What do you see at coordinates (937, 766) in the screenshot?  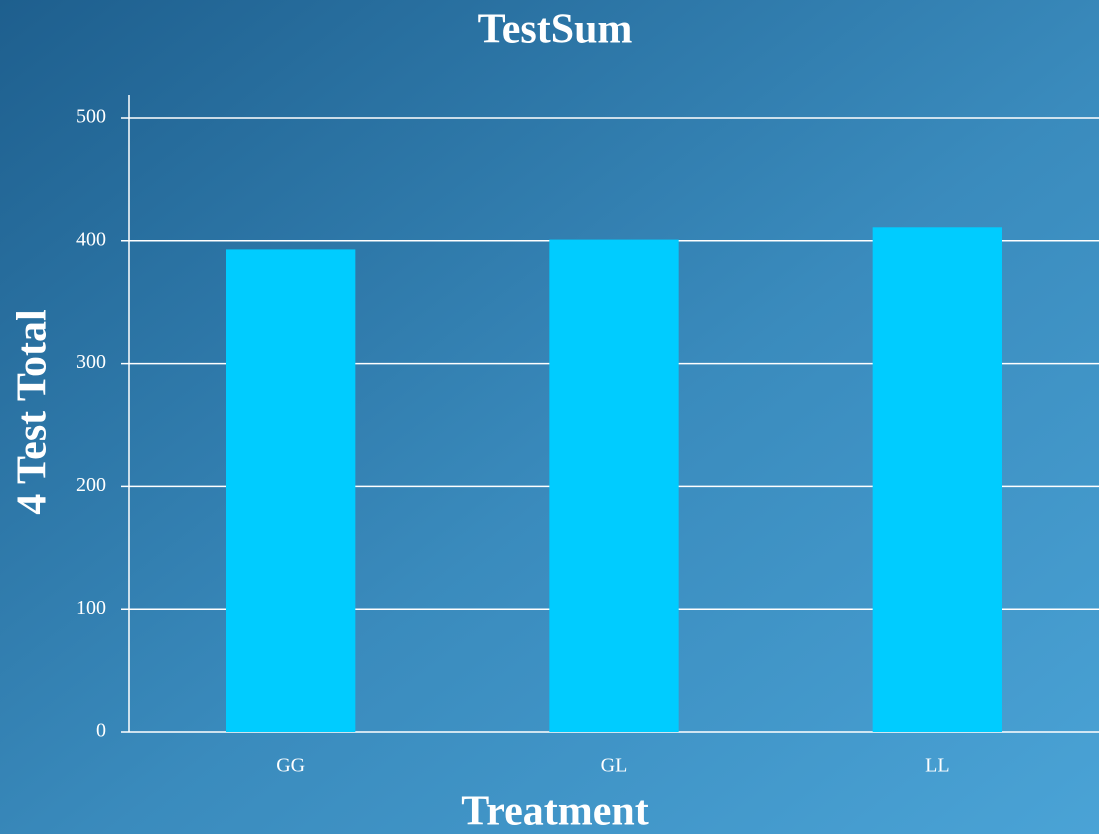 I see `x-tick-label: LL` at bounding box center [937, 766].